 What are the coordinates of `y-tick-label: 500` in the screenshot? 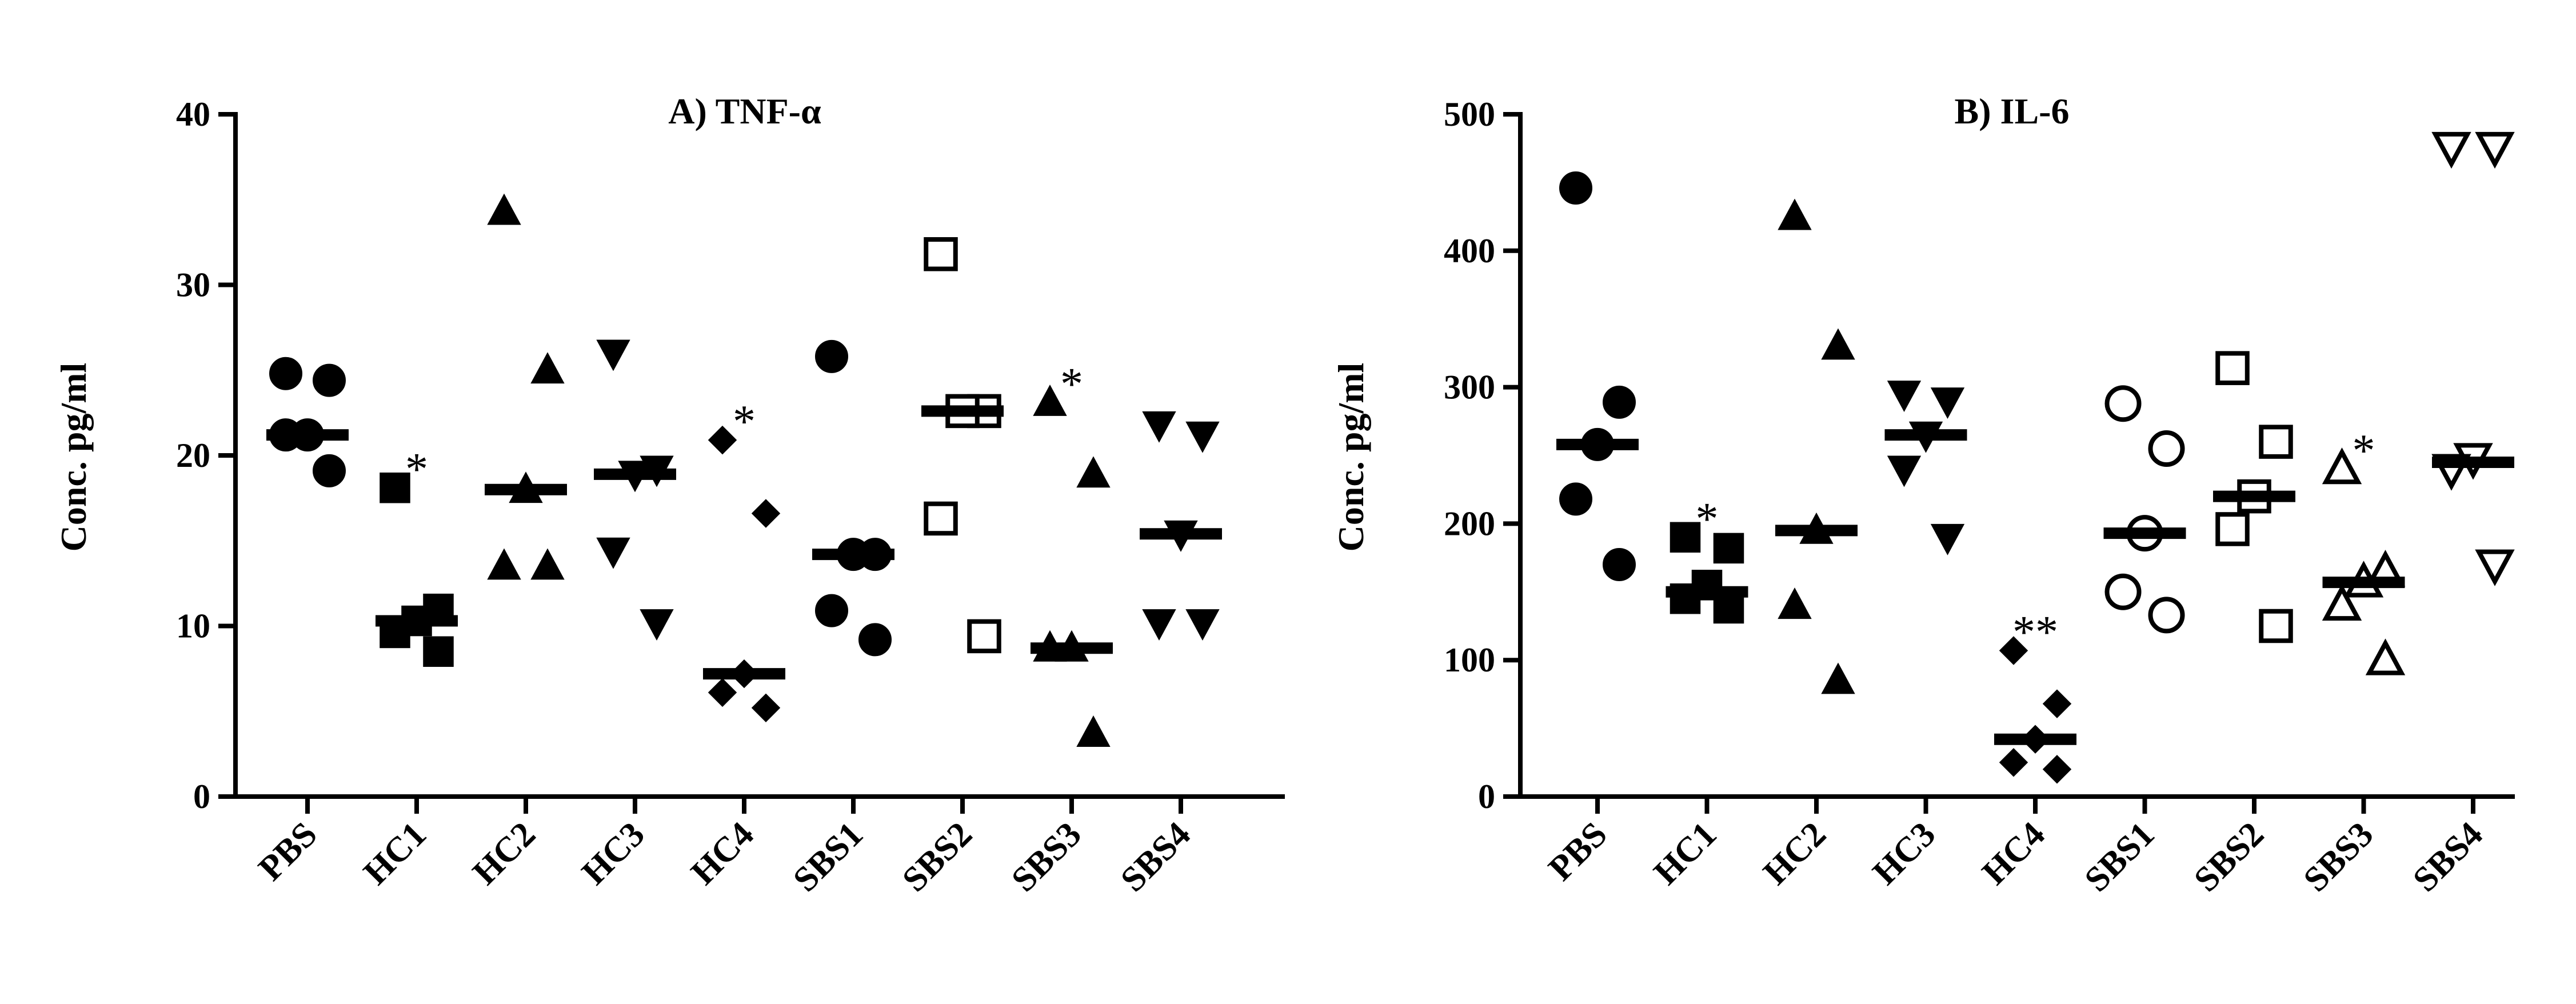 It's located at (1470, 114).